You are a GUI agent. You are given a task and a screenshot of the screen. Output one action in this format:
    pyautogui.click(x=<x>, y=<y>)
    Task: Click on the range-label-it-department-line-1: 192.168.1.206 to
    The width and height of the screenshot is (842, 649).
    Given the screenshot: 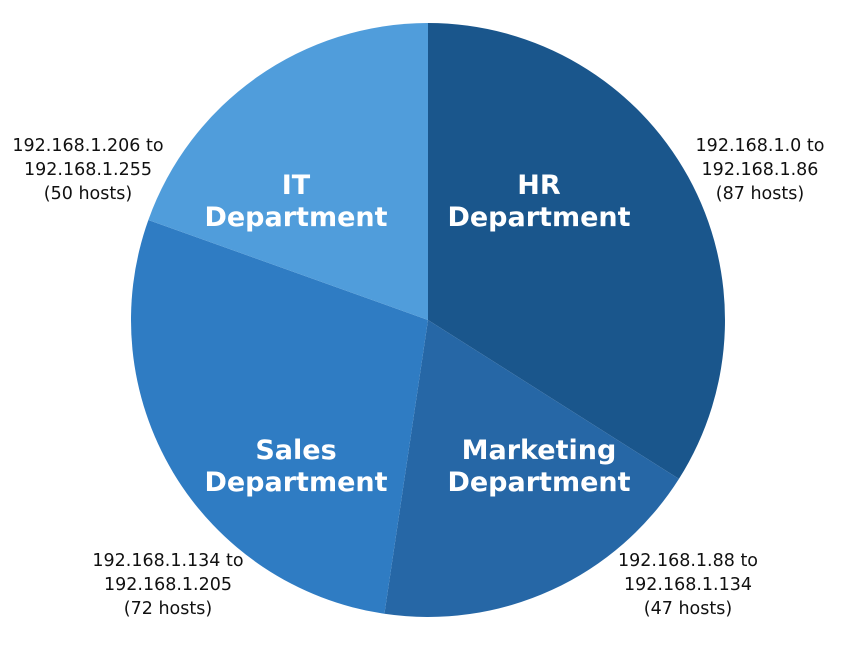 What is the action you would take?
    pyautogui.click(x=87, y=146)
    